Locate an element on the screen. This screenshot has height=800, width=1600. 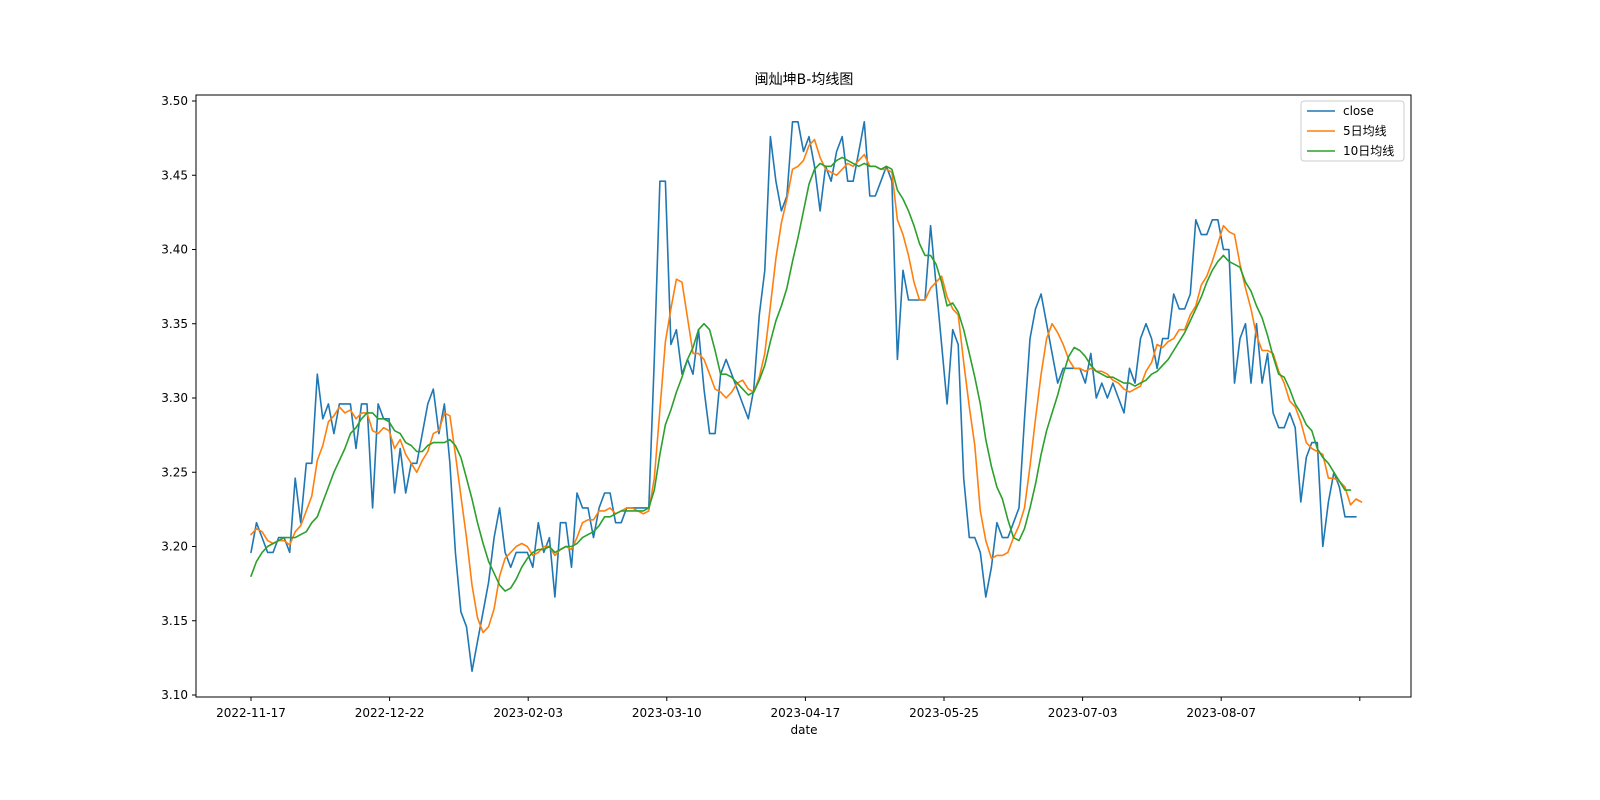
legend-label: close is located at coordinates (1358, 111).